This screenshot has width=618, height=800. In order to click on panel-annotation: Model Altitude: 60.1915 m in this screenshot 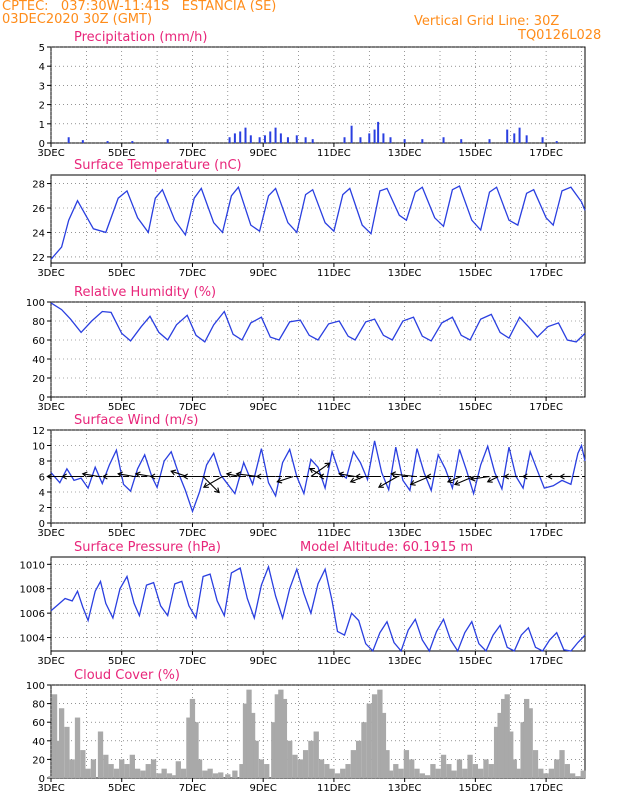, I will do `click(386, 547)`.